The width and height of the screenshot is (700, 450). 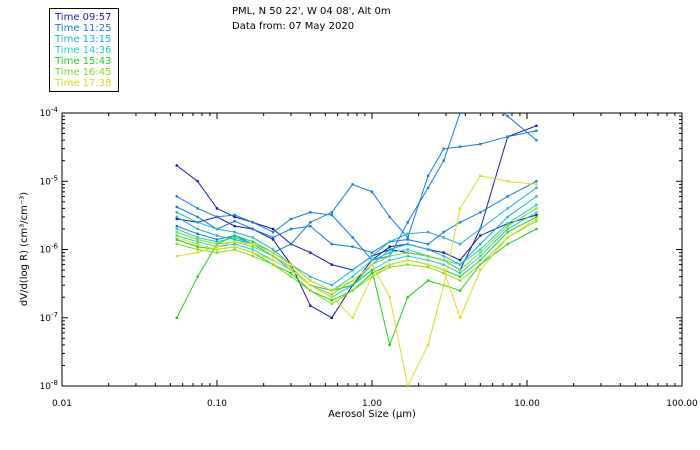 What do you see at coordinates (49, 112) in the screenshot?
I see `y-tick-label: 10⁻⁴` at bounding box center [49, 112].